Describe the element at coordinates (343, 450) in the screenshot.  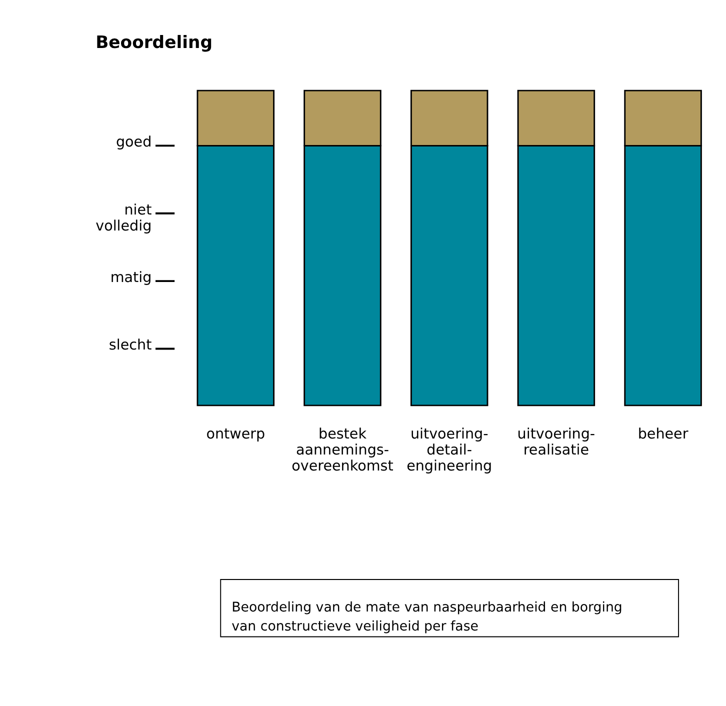
I see `x-tick-label: bestek aannemings- overeenkomst` at that location.